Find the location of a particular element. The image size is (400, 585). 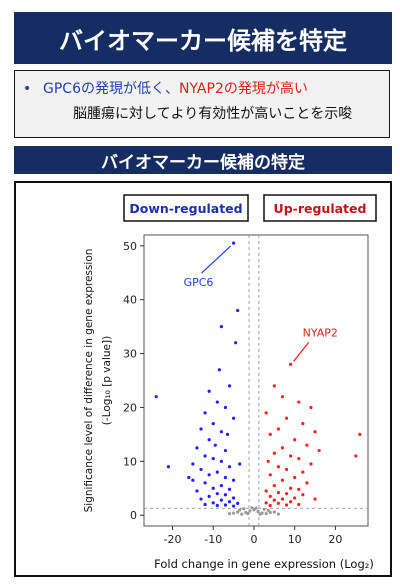

x-tick-label: 0 is located at coordinates (253, 539).